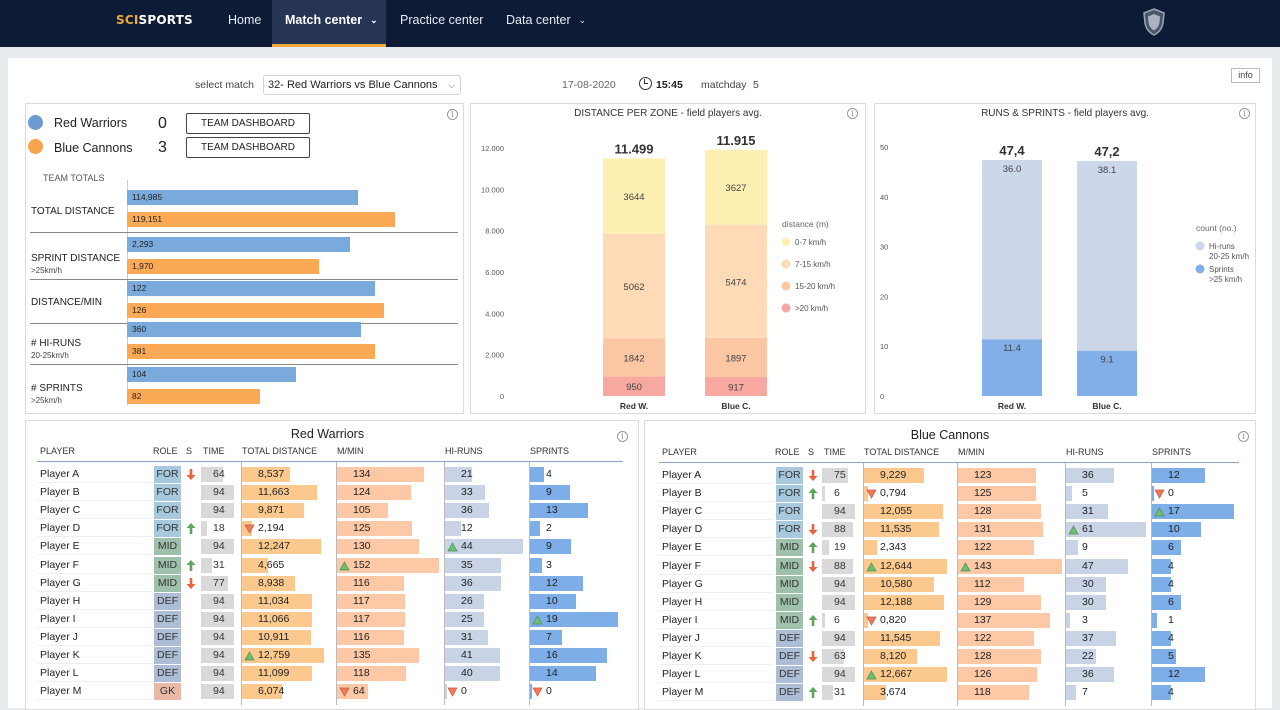 This screenshot has width=1280, height=710. What do you see at coordinates (589, 85) in the screenshot?
I see `match-date: 17-08-2020` at bounding box center [589, 85].